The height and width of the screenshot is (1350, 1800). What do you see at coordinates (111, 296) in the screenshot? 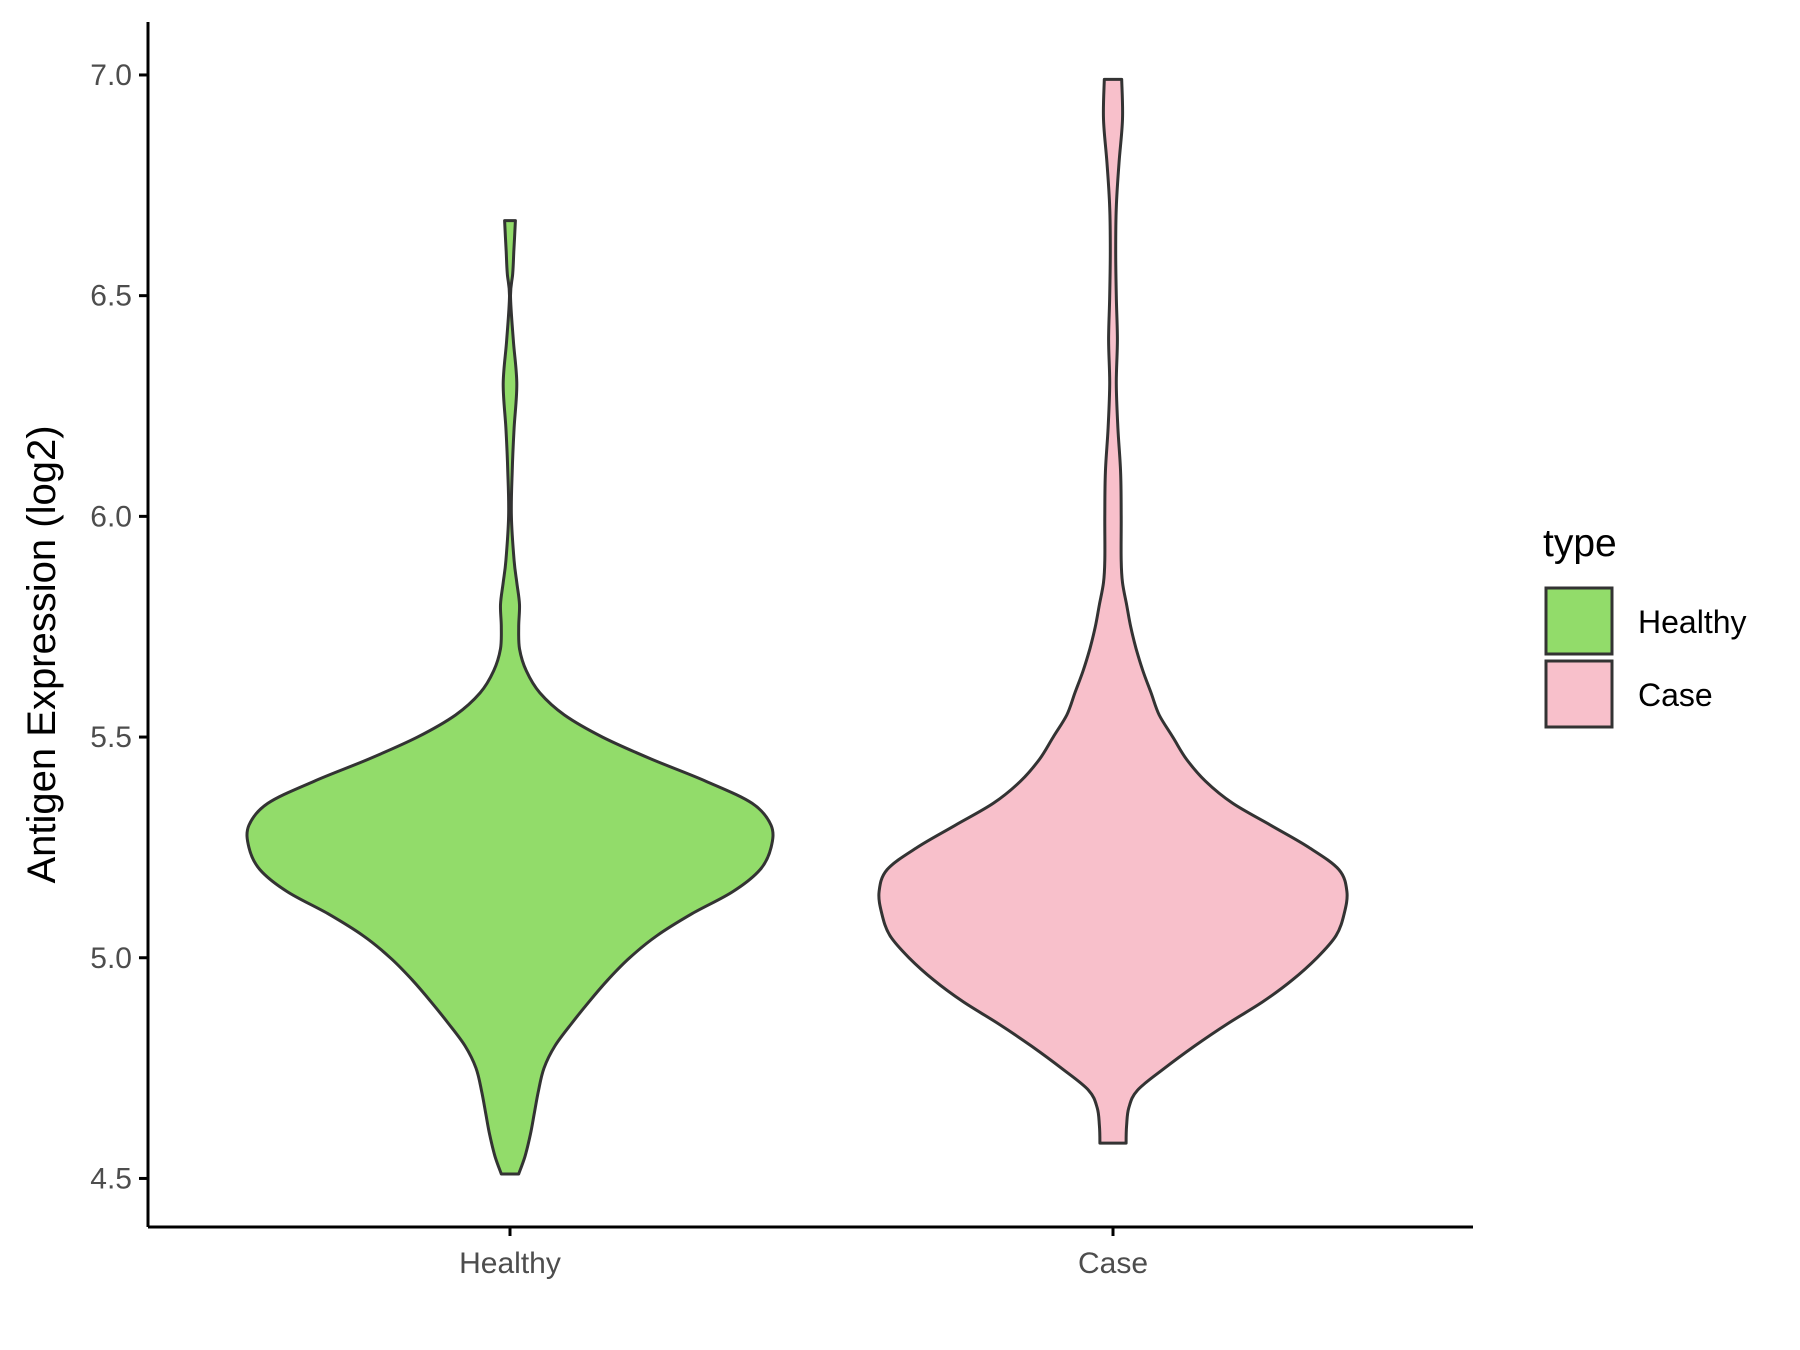
I see `y-tick-label: 6.5` at bounding box center [111, 296].